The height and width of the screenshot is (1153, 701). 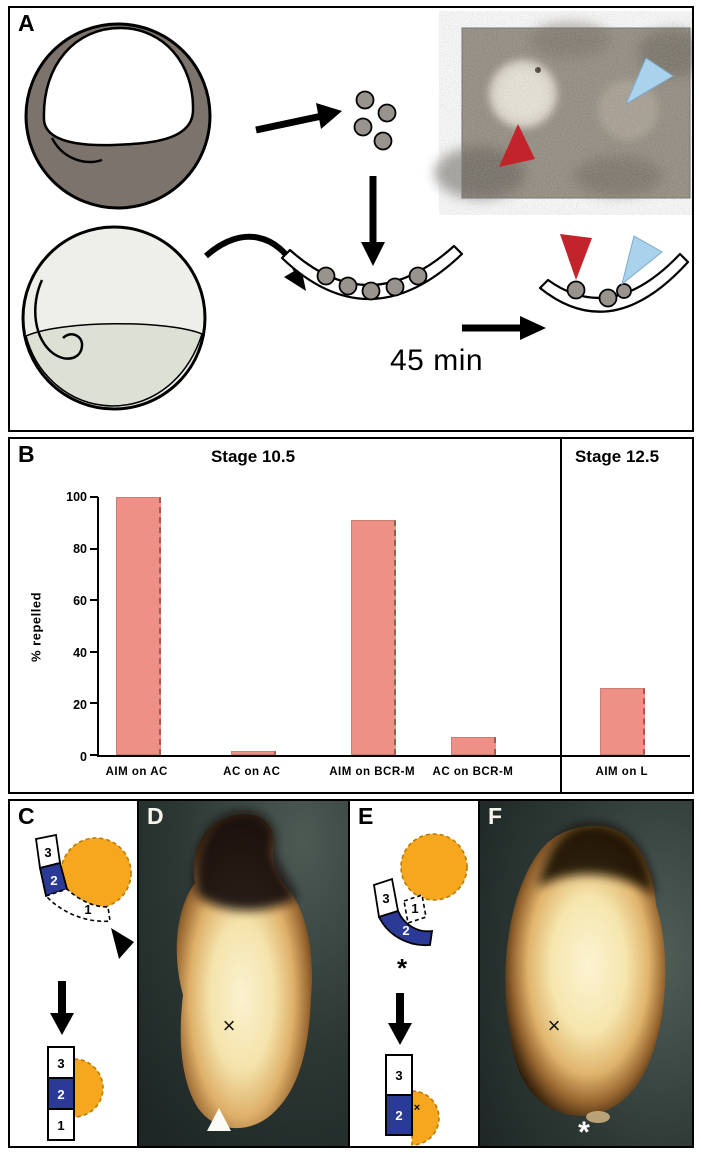 What do you see at coordinates (253, 456) in the screenshot?
I see `stage-10-5-header: Stage 10.5` at bounding box center [253, 456].